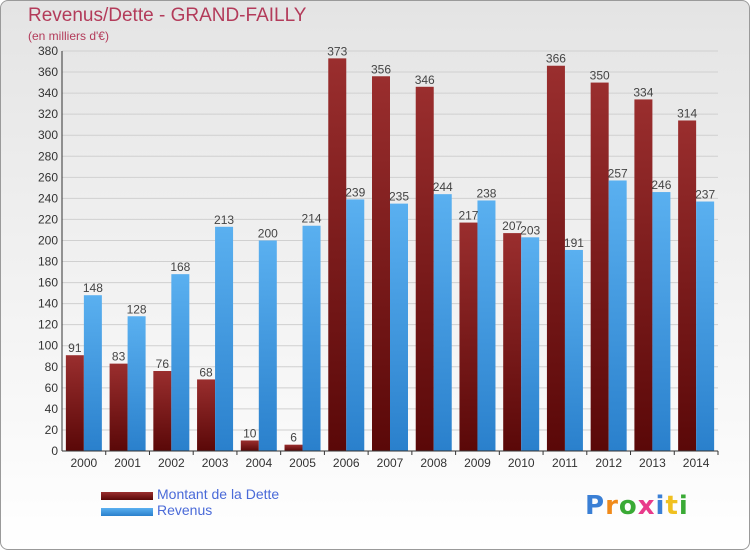  Describe the element at coordinates (48, 93) in the screenshot. I see `y-tick-label: 340` at that location.